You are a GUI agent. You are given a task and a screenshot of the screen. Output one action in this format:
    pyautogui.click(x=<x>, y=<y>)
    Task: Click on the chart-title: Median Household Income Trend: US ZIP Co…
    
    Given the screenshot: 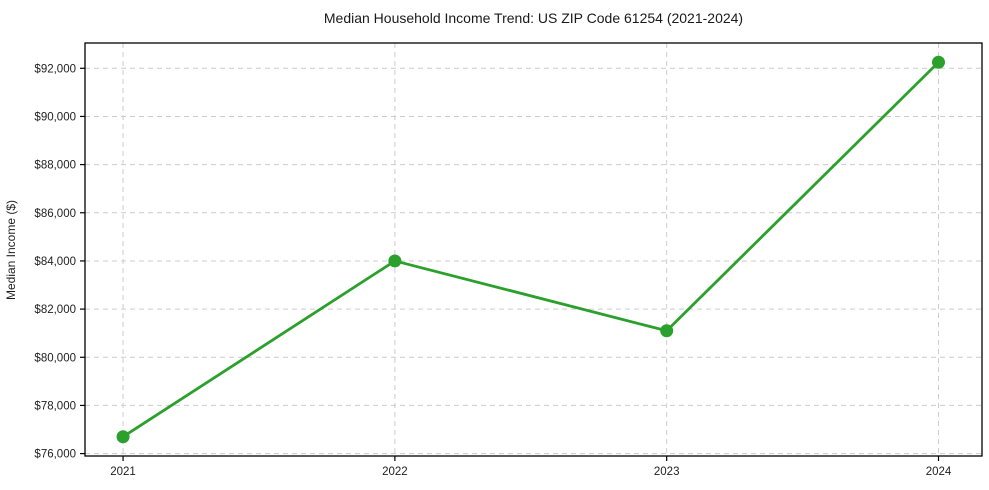 What is the action you would take?
    pyautogui.click(x=533, y=18)
    